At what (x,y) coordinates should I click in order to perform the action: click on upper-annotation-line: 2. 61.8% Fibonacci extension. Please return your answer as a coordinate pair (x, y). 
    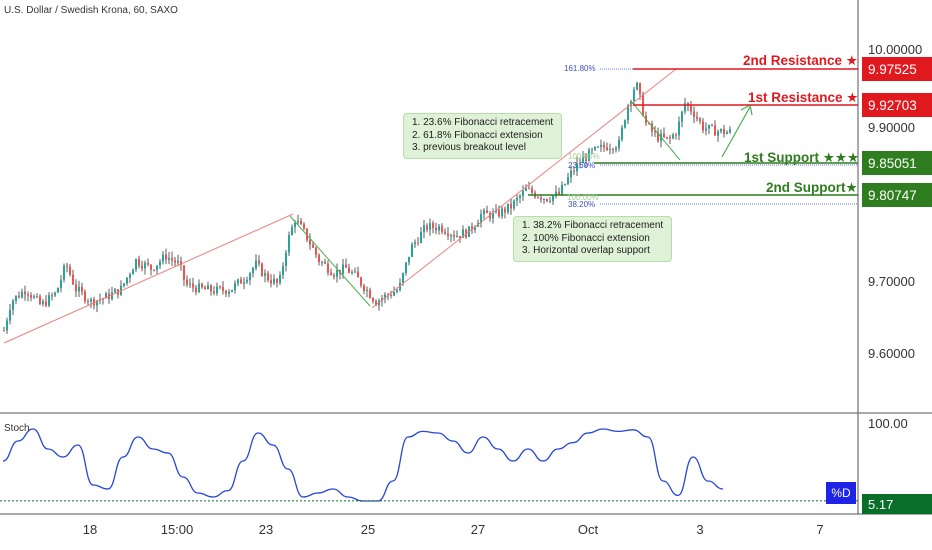
    Looking at the image, I should click on (477, 135).